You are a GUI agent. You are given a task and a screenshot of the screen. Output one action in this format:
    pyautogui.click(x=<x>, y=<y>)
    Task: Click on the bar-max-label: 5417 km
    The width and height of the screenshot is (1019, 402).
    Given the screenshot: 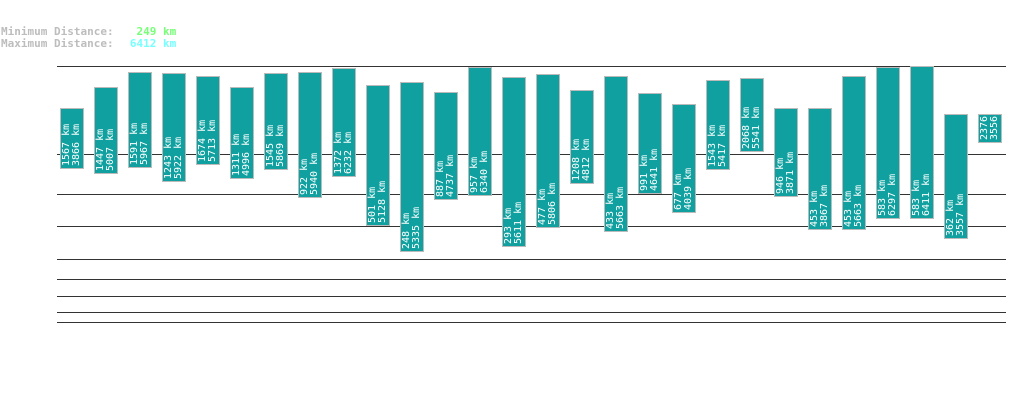 What is the action you would take?
    pyautogui.click(x=722, y=146)
    